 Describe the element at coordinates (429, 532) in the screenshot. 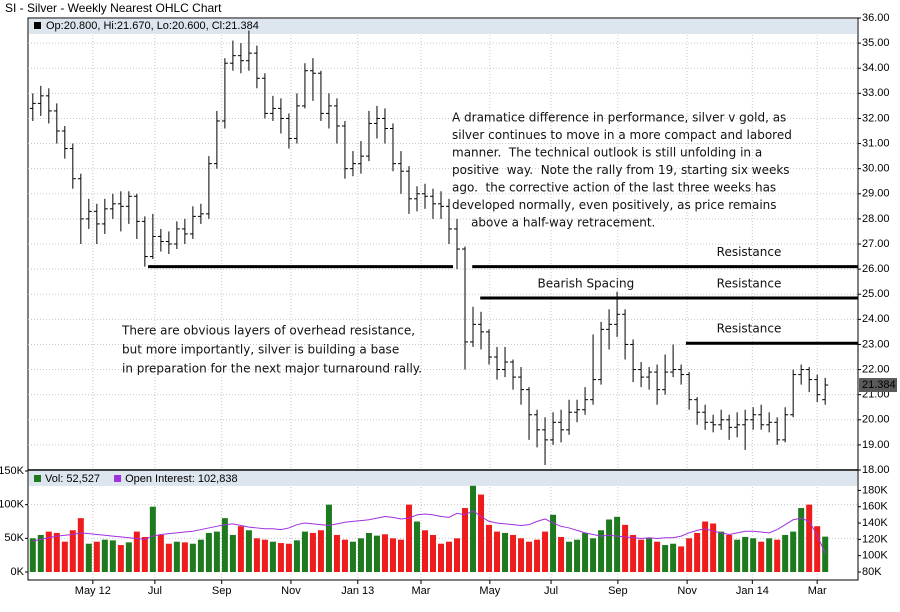

I see `open-interest-line` at that location.